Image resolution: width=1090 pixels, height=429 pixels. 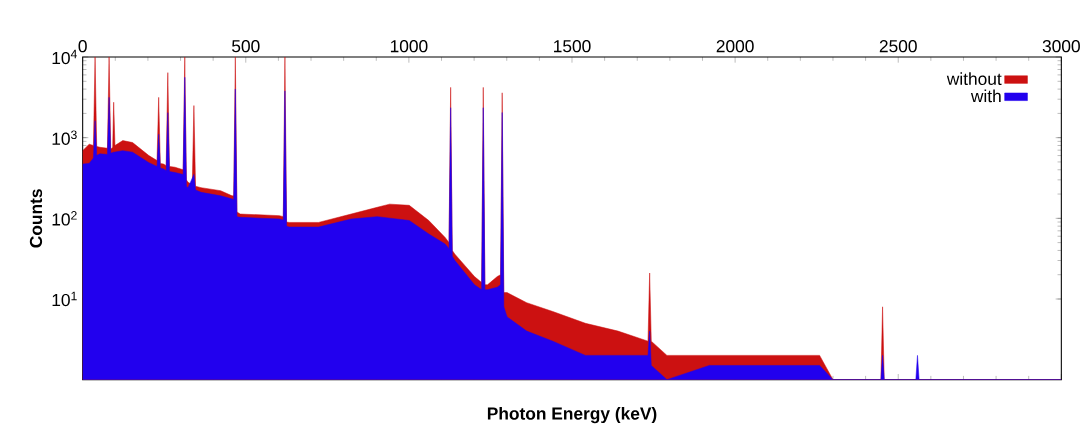 I want to click on x-tick-label: 1000, so click(x=409, y=46).